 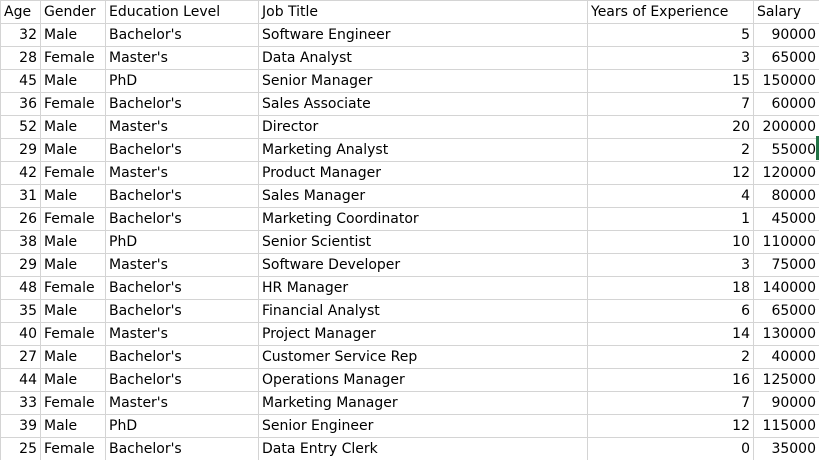 What do you see at coordinates (423, 311) in the screenshot?
I see `cell-job-title: Financial Analyst` at bounding box center [423, 311].